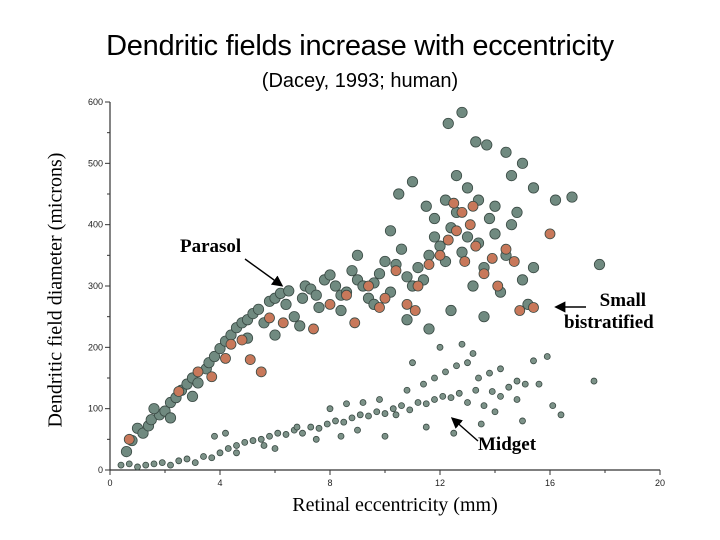 This screenshot has width=720, height=540. Describe the element at coordinates (623, 300) in the screenshot. I see `small-bistratified-label-line-1: Small` at that location.